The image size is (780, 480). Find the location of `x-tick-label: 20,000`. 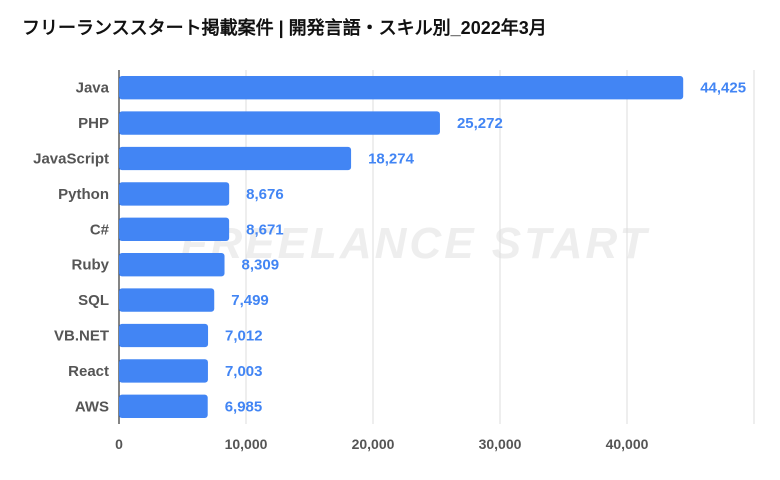

x-tick-label: 20,000 is located at coordinates (373, 444).